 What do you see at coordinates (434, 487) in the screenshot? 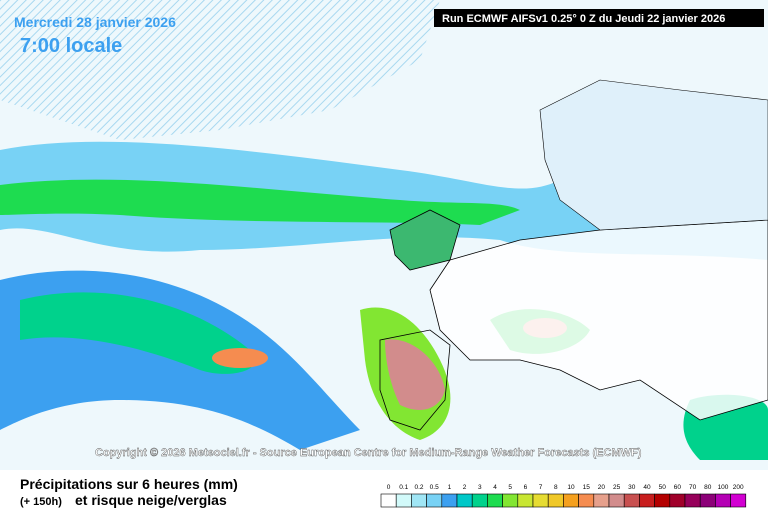
I see `legend-label: 0.5` at bounding box center [434, 487].